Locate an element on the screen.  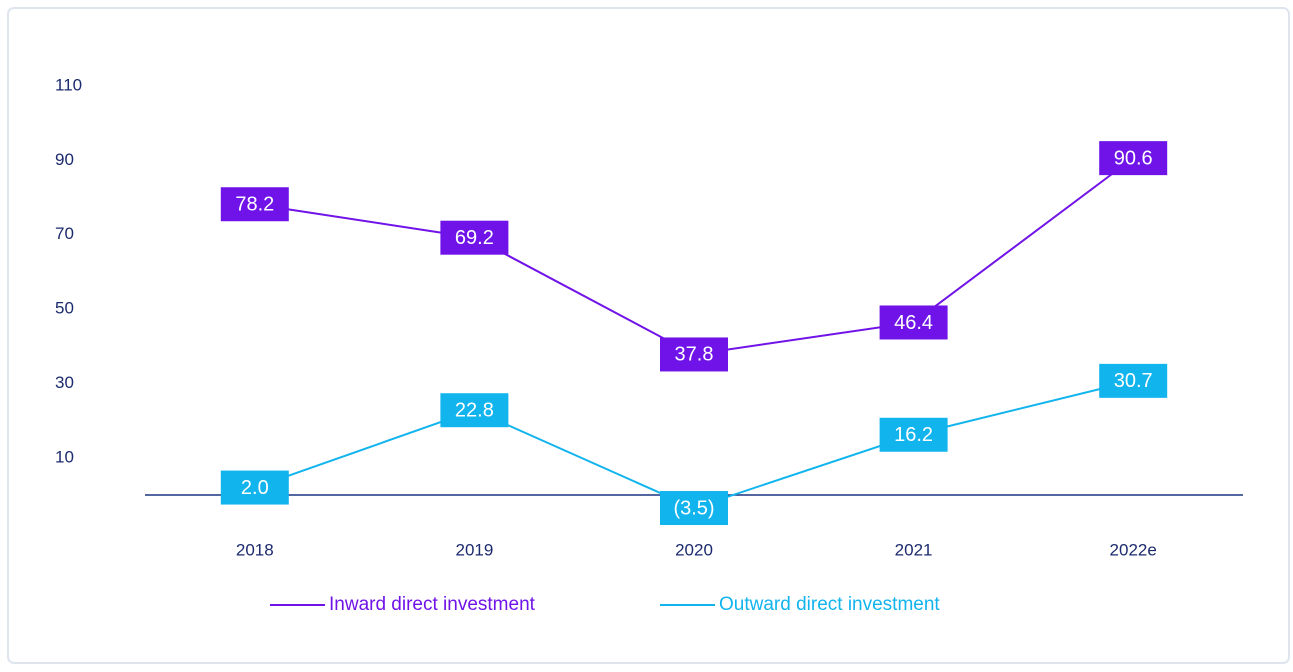
y-tick-label: 90 is located at coordinates (64, 159).